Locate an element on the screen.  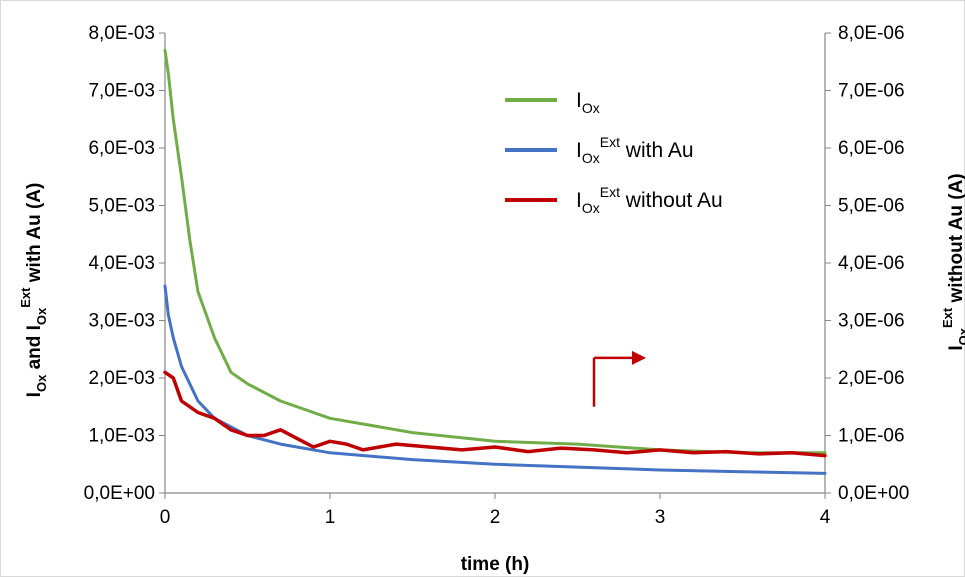
y-right-tick-label: 0,0E+00 is located at coordinates (873, 493).